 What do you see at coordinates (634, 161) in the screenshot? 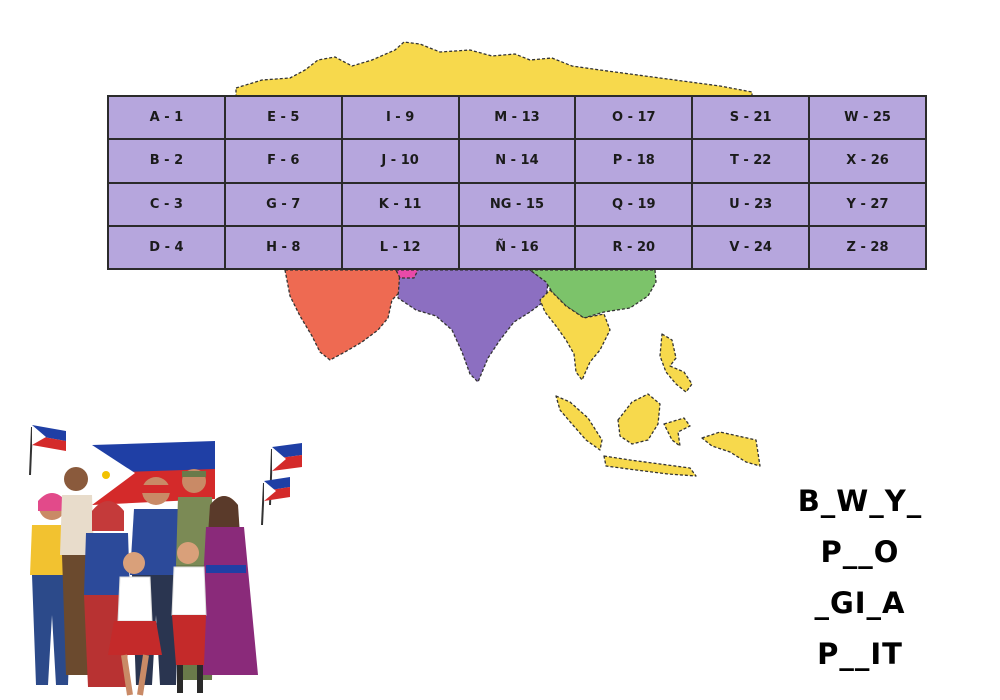
I see `table-cell: P - 18` at bounding box center [634, 161].